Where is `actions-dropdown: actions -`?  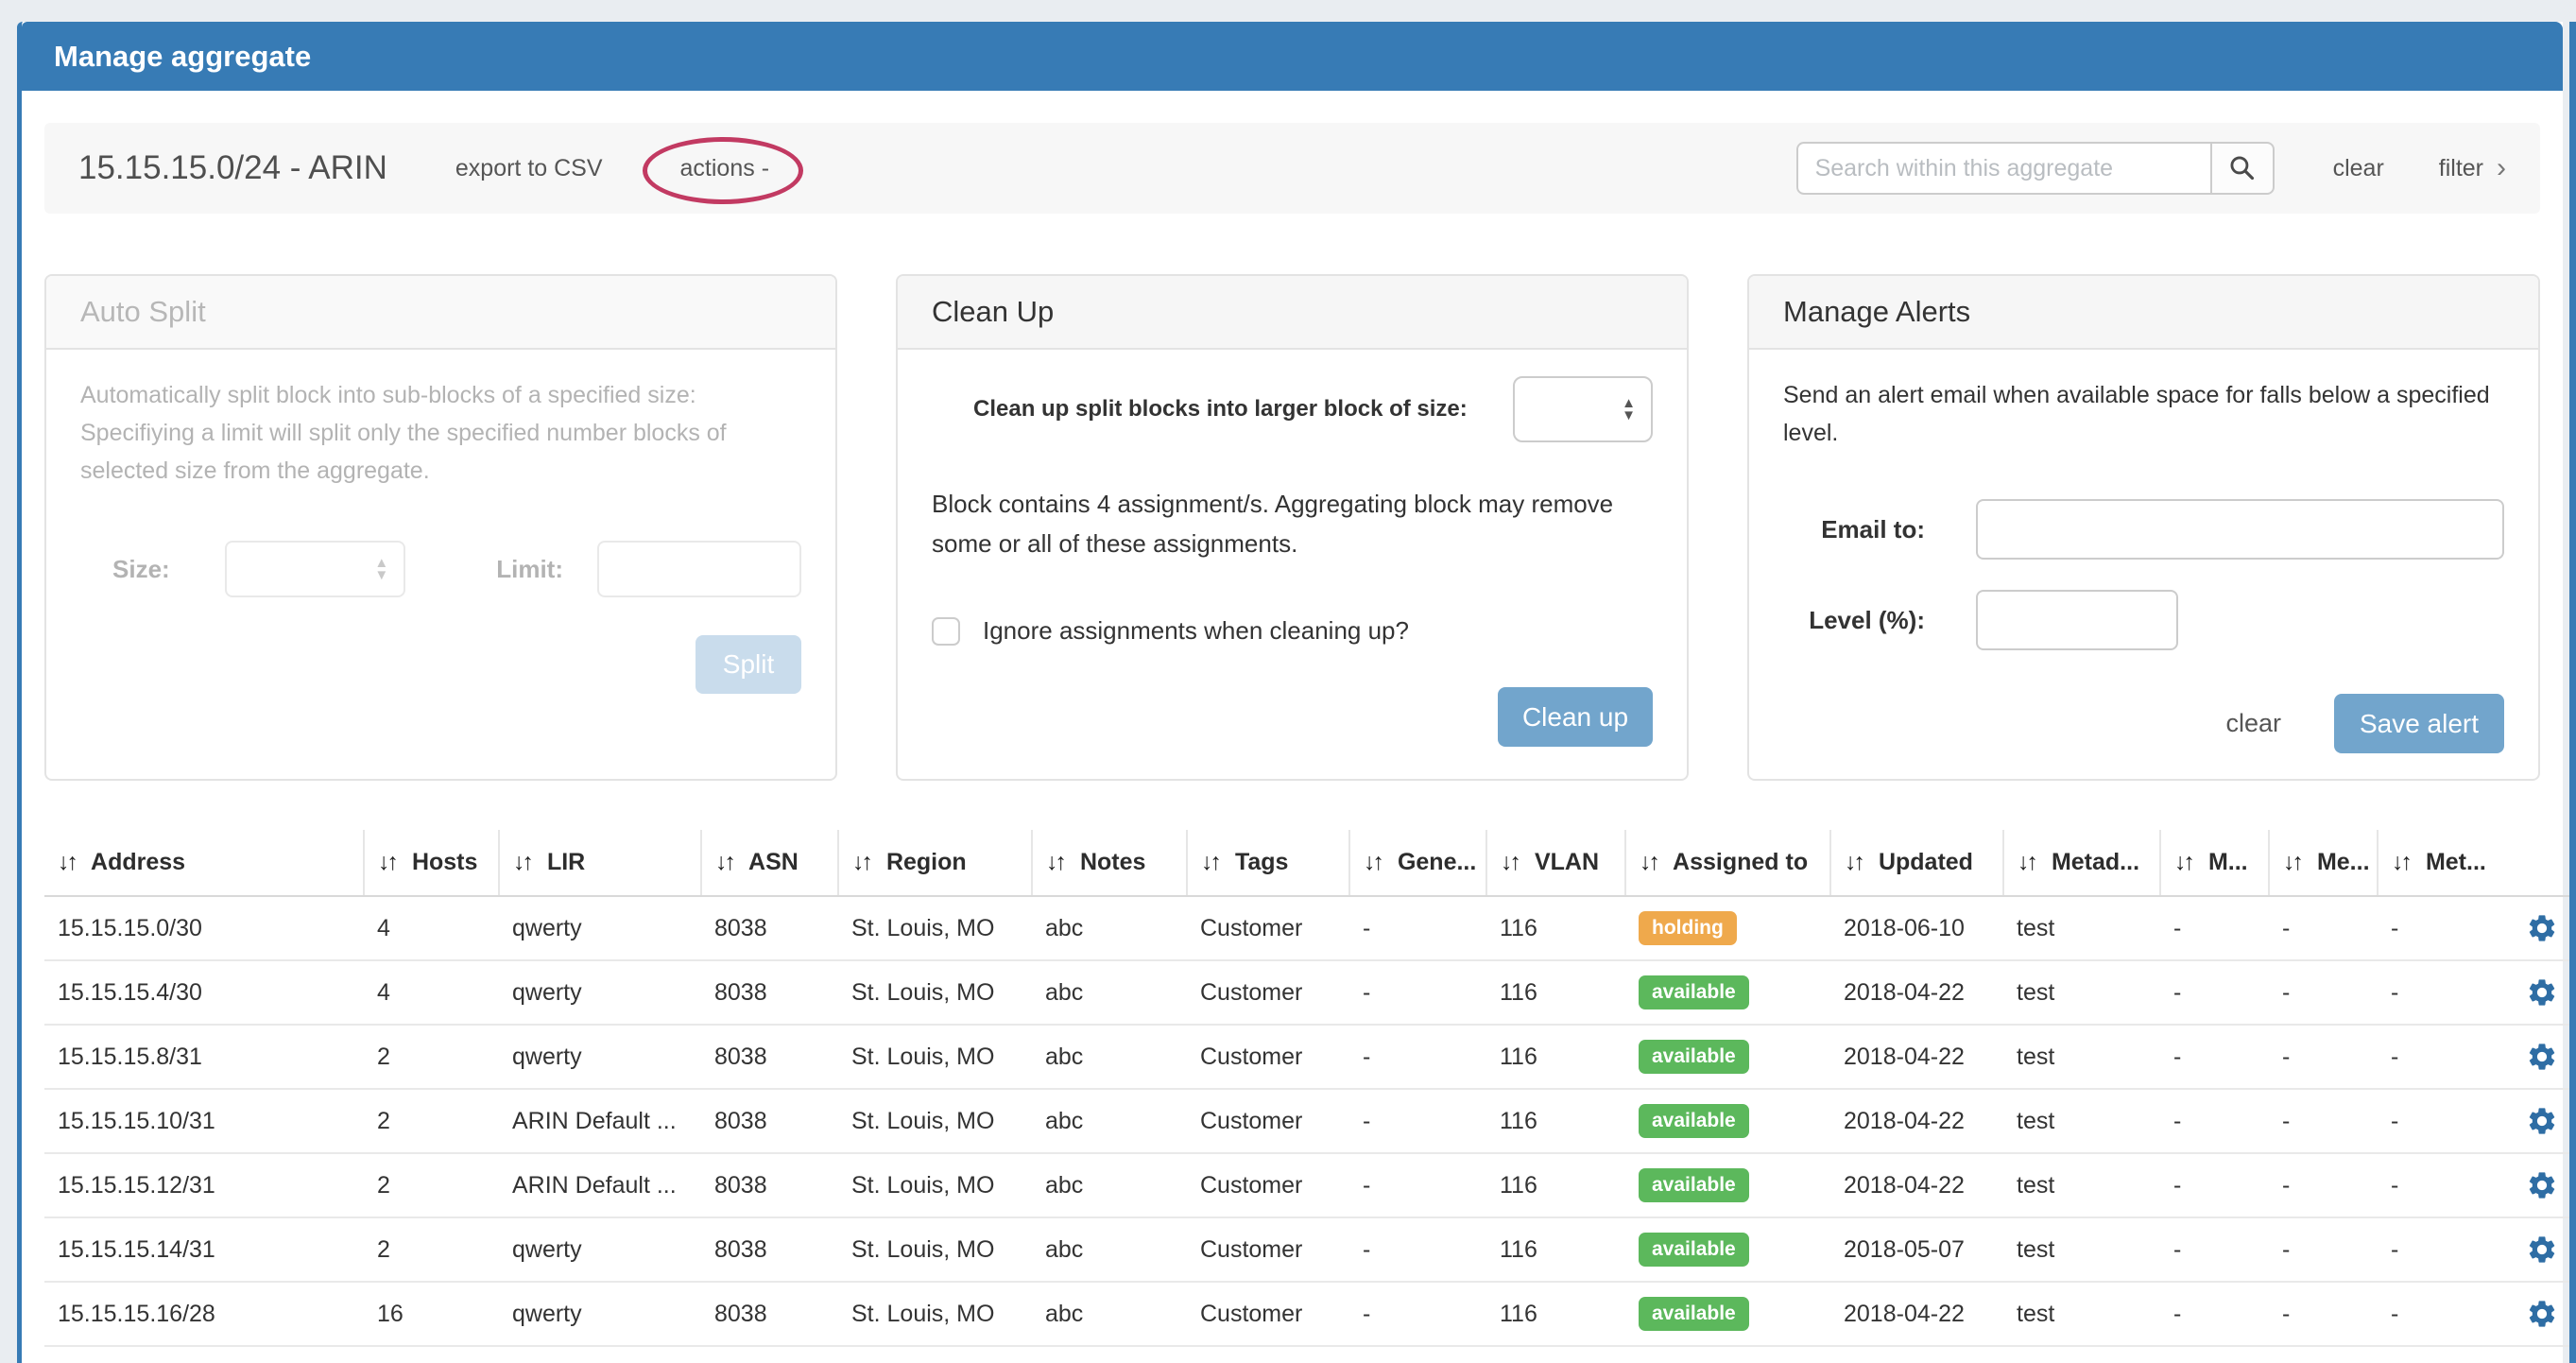
actions-dropdown: actions - is located at coordinates (723, 170).